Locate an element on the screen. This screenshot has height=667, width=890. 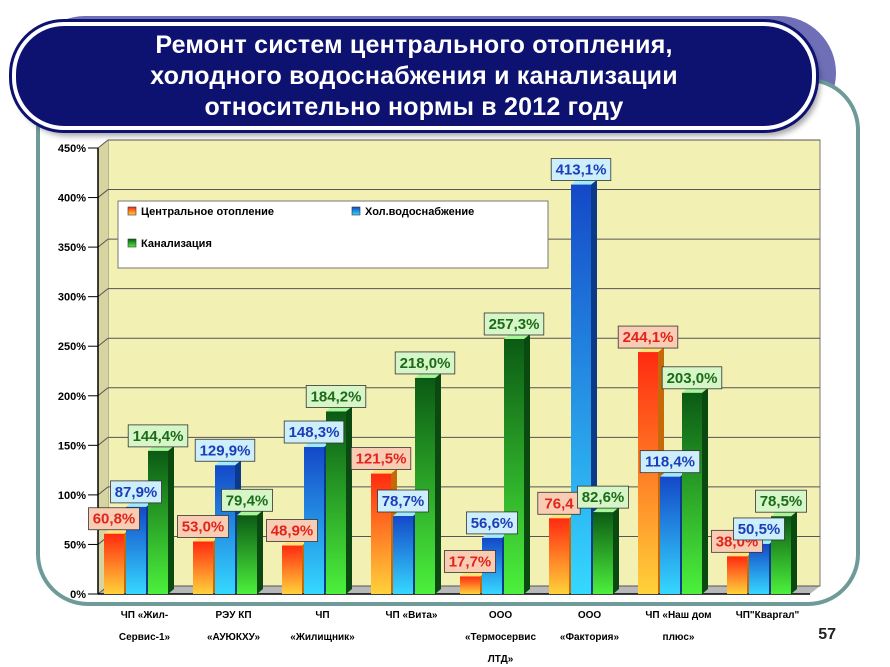
data-label: 203,0% is located at coordinates (692, 378).